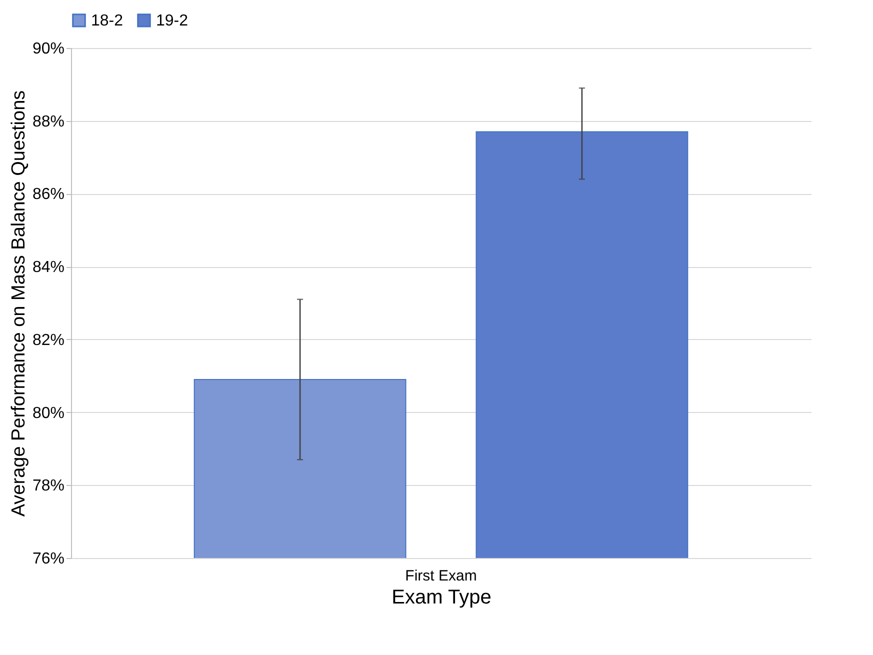 This screenshot has width=873, height=655. Describe the element at coordinates (107, 21) in the screenshot. I see `legend-label: 18-2` at that location.